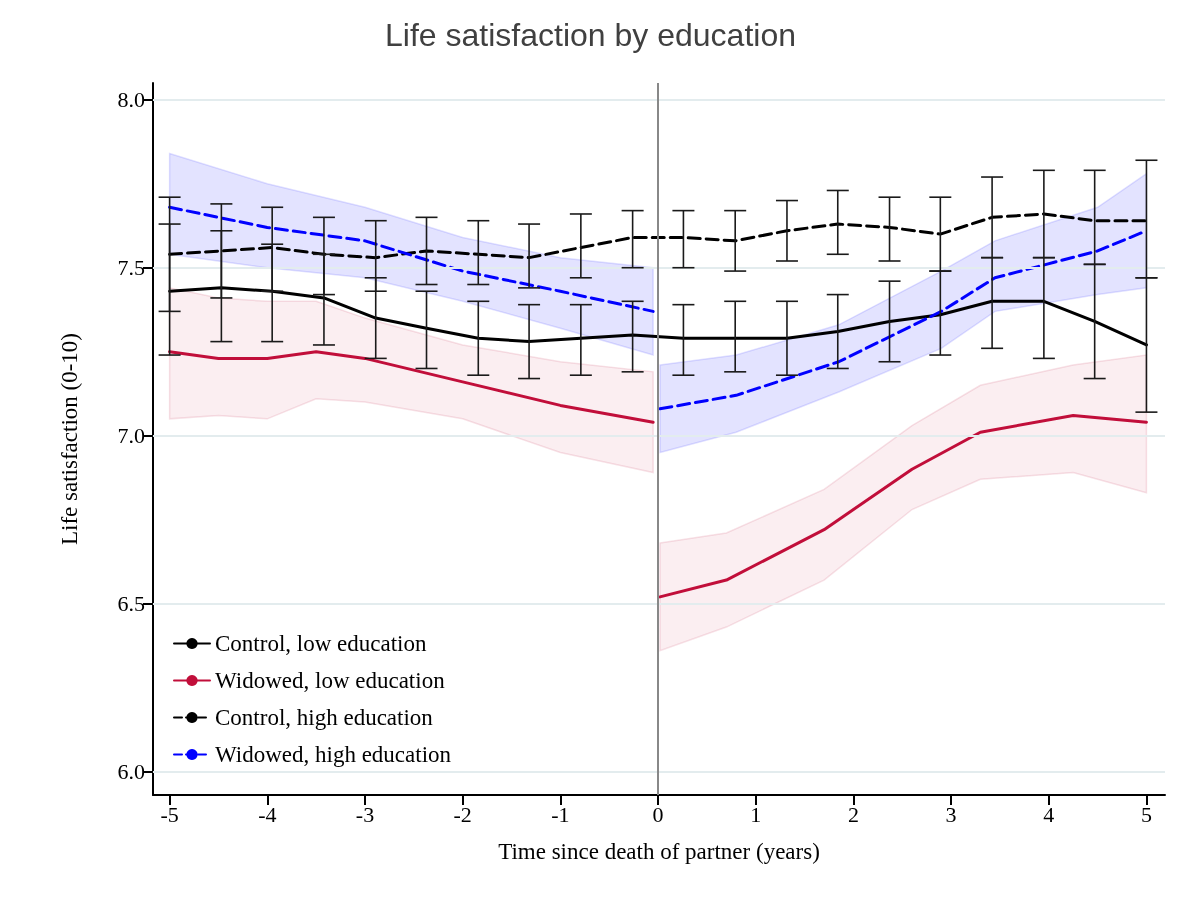  Describe the element at coordinates (560, 814) in the screenshot. I see `x-tick-label: -1` at that location.